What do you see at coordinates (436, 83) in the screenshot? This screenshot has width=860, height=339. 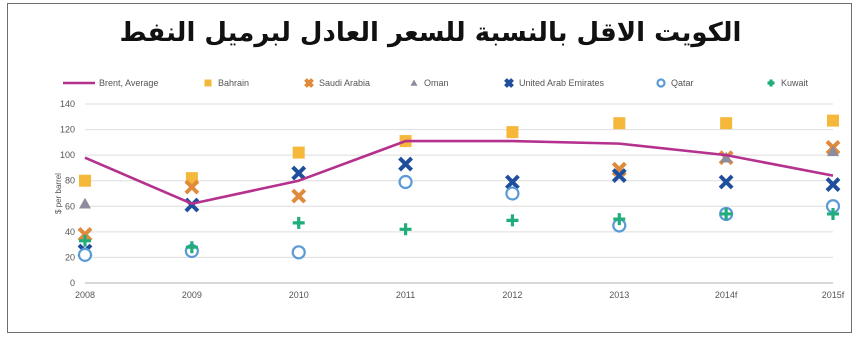 I see `legend-label-oman: Oman` at bounding box center [436, 83].